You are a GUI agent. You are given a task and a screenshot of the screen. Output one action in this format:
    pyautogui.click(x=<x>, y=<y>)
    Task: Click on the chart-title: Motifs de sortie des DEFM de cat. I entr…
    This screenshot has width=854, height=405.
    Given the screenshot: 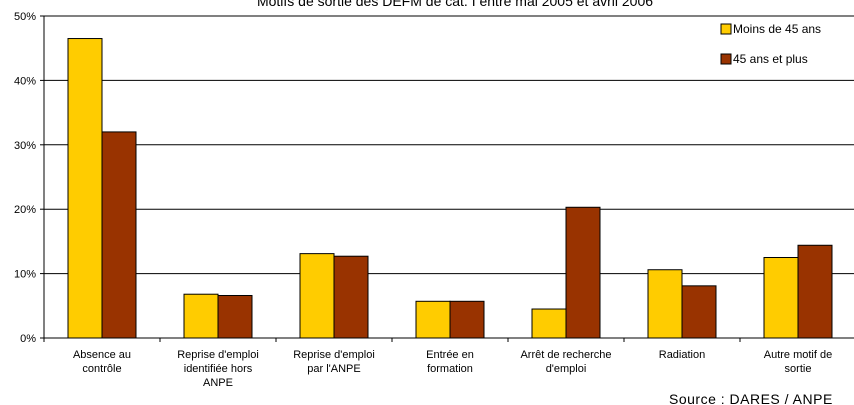 What is the action you would take?
    pyautogui.click(x=455, y=4)
    